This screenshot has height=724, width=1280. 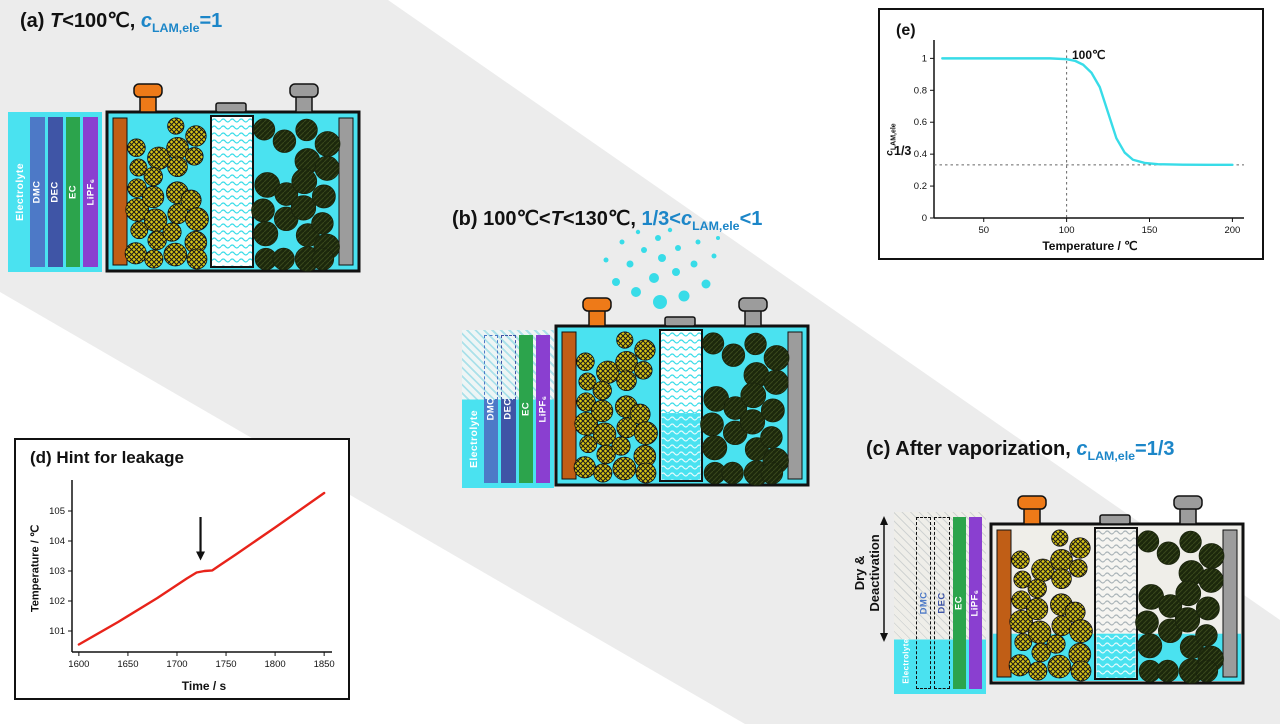 What do you see at coordinates (1090, 246) in the screenshot?
I see `chart-e-x-axis-label: Temperature / ℃` at bounding box center [1090, 246].